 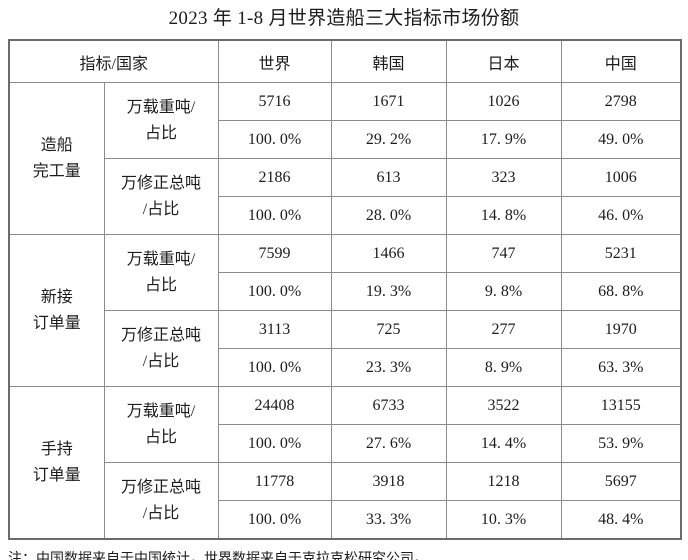 I want to click on value-cell: 3918, so click(x=388, y=481).